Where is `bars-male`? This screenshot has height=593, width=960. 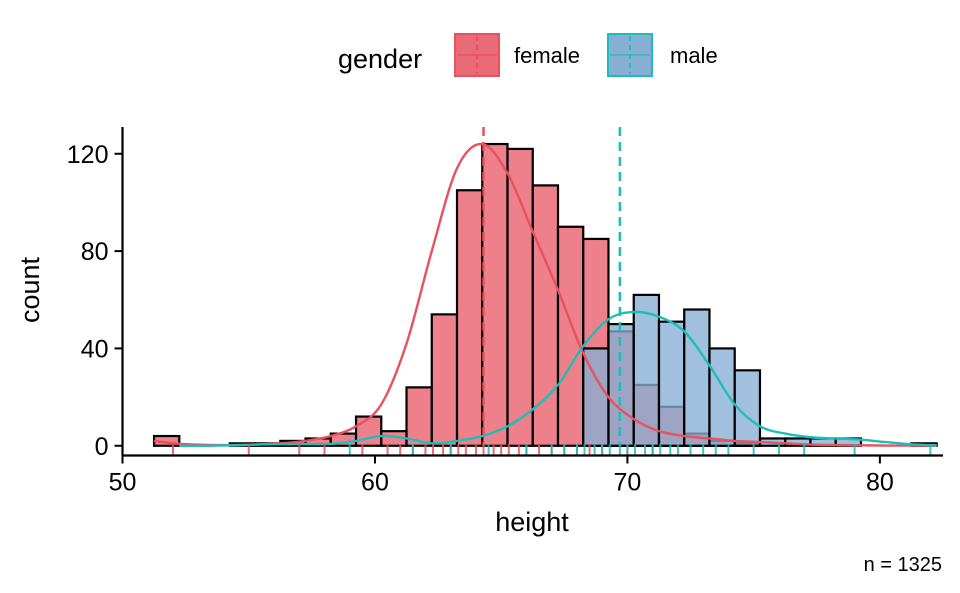 bars-male is located at coordinates (760, 370).